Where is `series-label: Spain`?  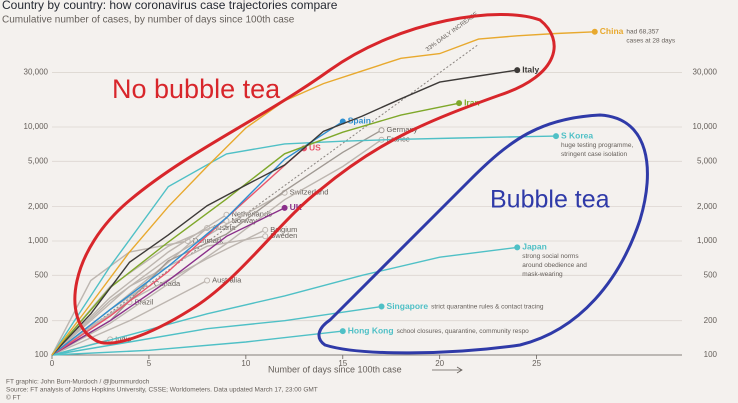 series-label: Spain is located at coordinates (359, 121).